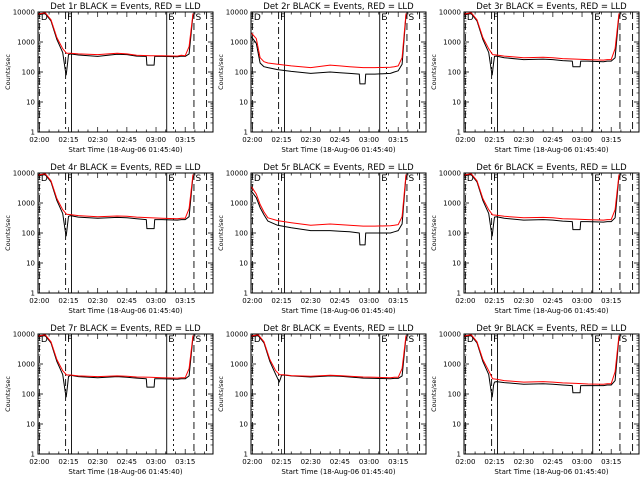 This screenshot has width=640, height=480. I want to click on panel-title: Det 4r BLACK = Events, RED = LLD, so click(125, 168).